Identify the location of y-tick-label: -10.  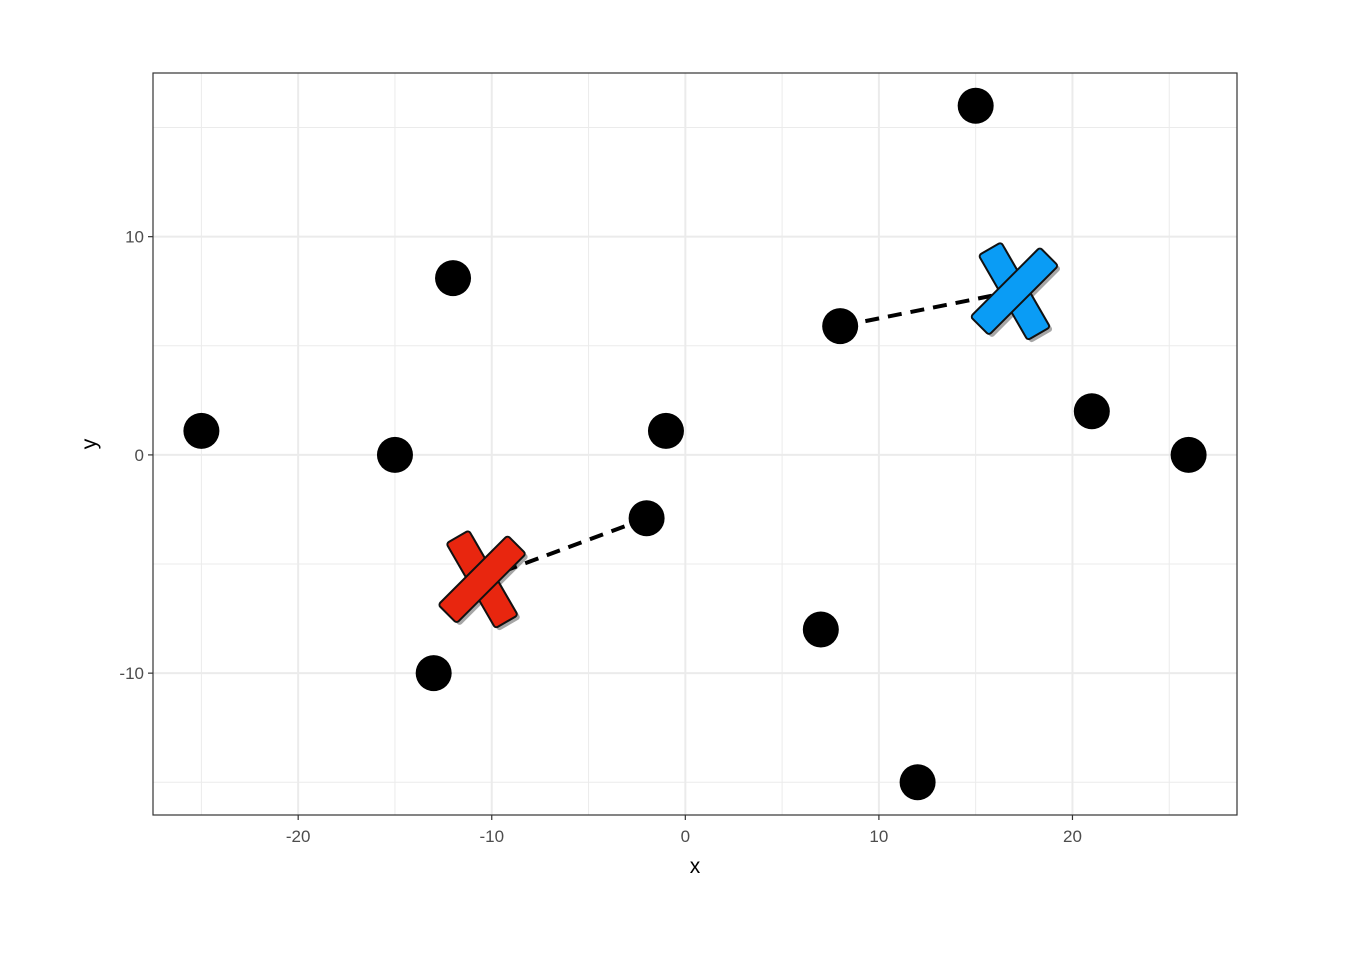
(131, 673).